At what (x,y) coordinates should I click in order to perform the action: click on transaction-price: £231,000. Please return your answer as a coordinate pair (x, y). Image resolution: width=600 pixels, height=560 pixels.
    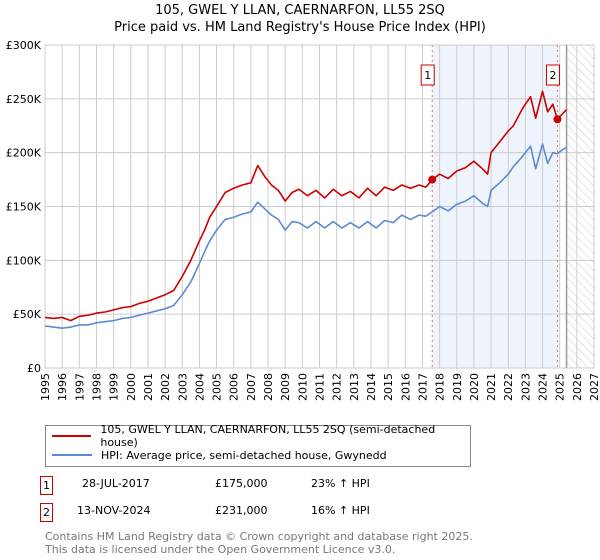
    Looking at the image, I should click on (241, 510).